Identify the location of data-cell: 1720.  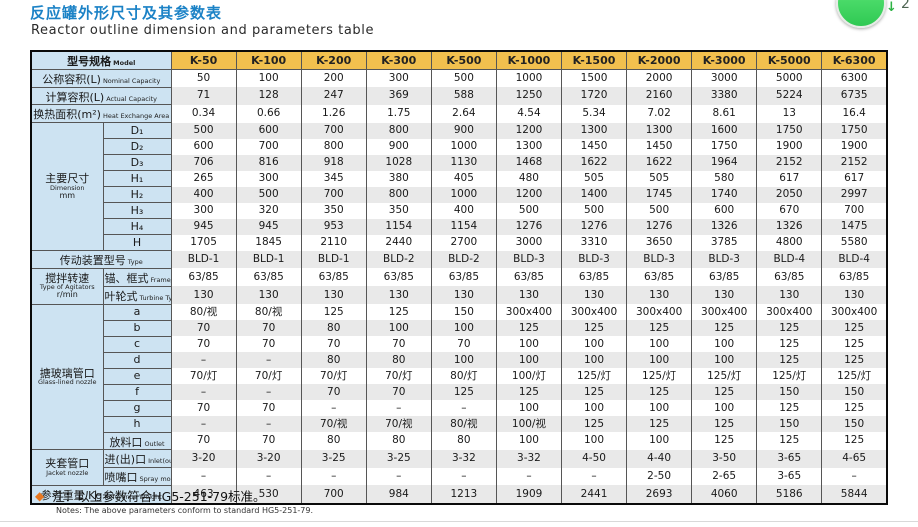
(594, 96).